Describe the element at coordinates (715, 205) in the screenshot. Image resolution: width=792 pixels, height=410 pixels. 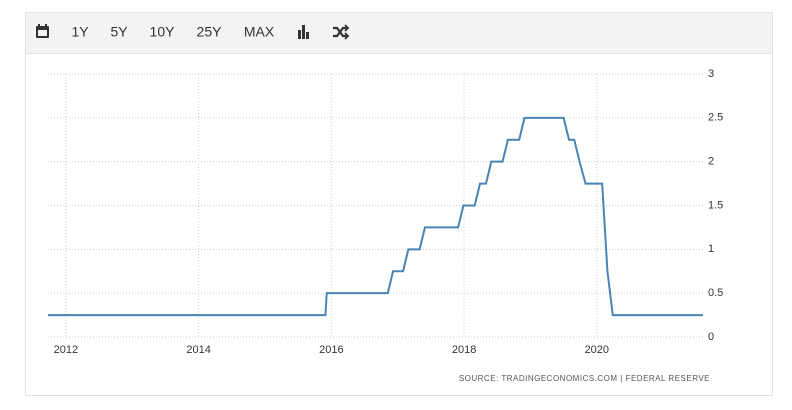
I see `y-tick-label: 1.5` at that location.